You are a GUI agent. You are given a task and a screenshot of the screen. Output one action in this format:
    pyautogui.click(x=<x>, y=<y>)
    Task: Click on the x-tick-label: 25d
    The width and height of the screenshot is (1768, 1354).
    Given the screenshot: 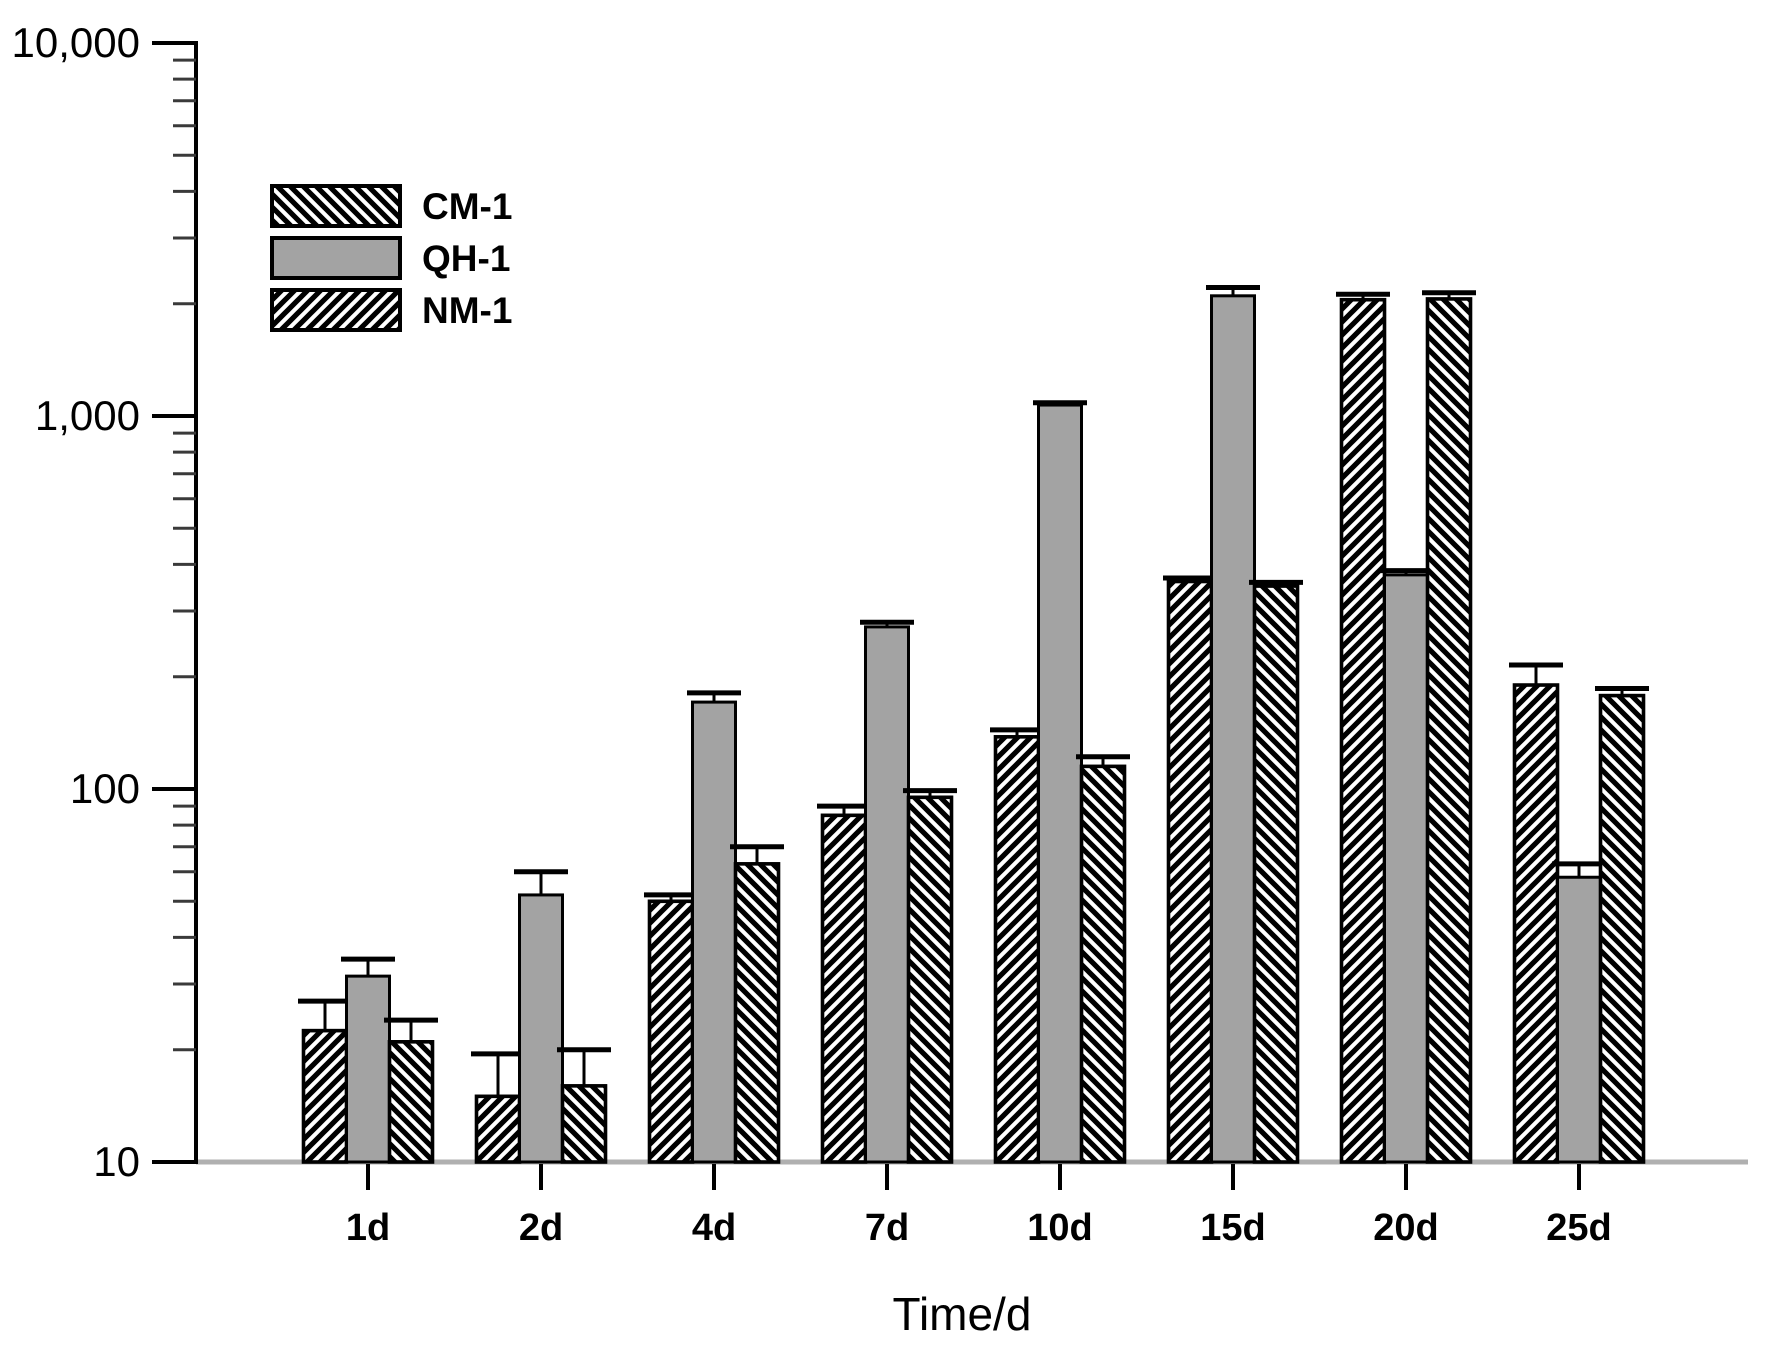 What is the action you would take?
    pyautogui.click(x=1578, y=1228)
    